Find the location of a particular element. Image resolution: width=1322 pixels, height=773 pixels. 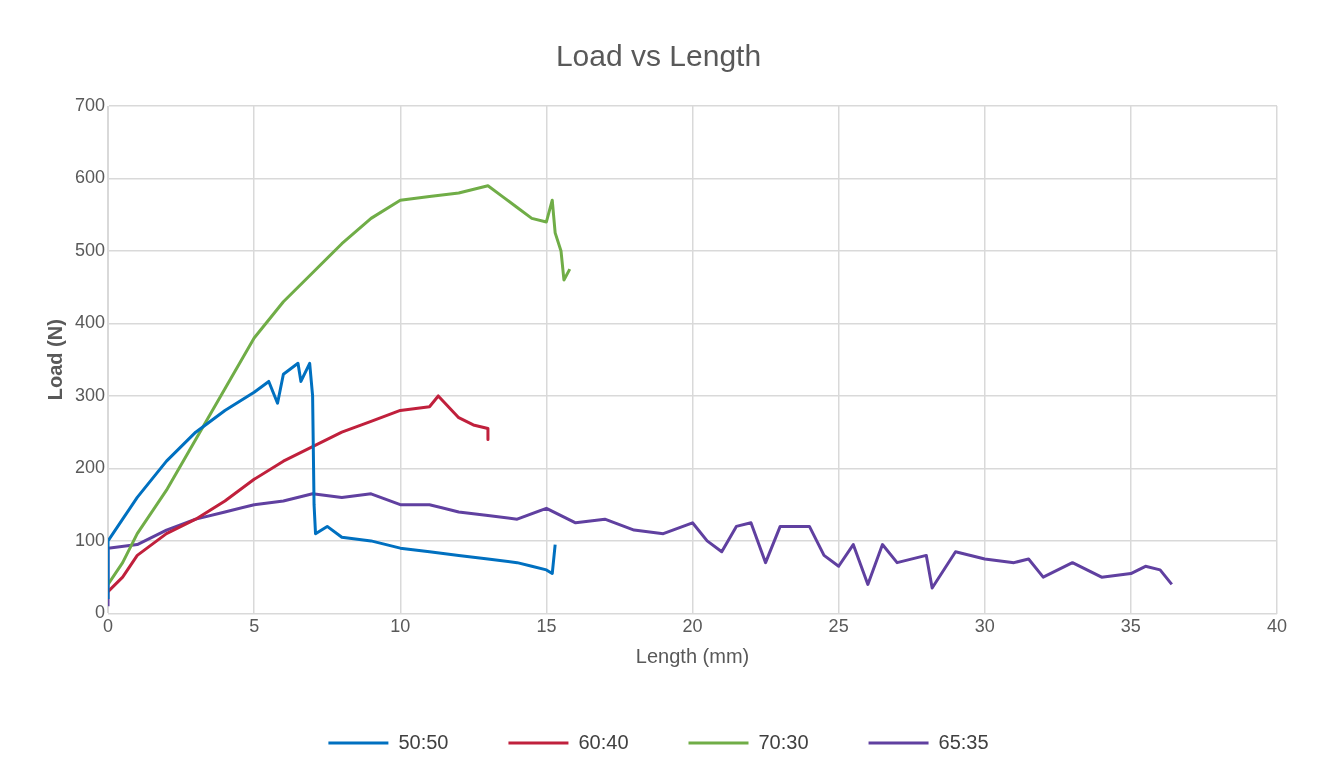

y-tick-label: 700 is located at coordinates (90, 104).